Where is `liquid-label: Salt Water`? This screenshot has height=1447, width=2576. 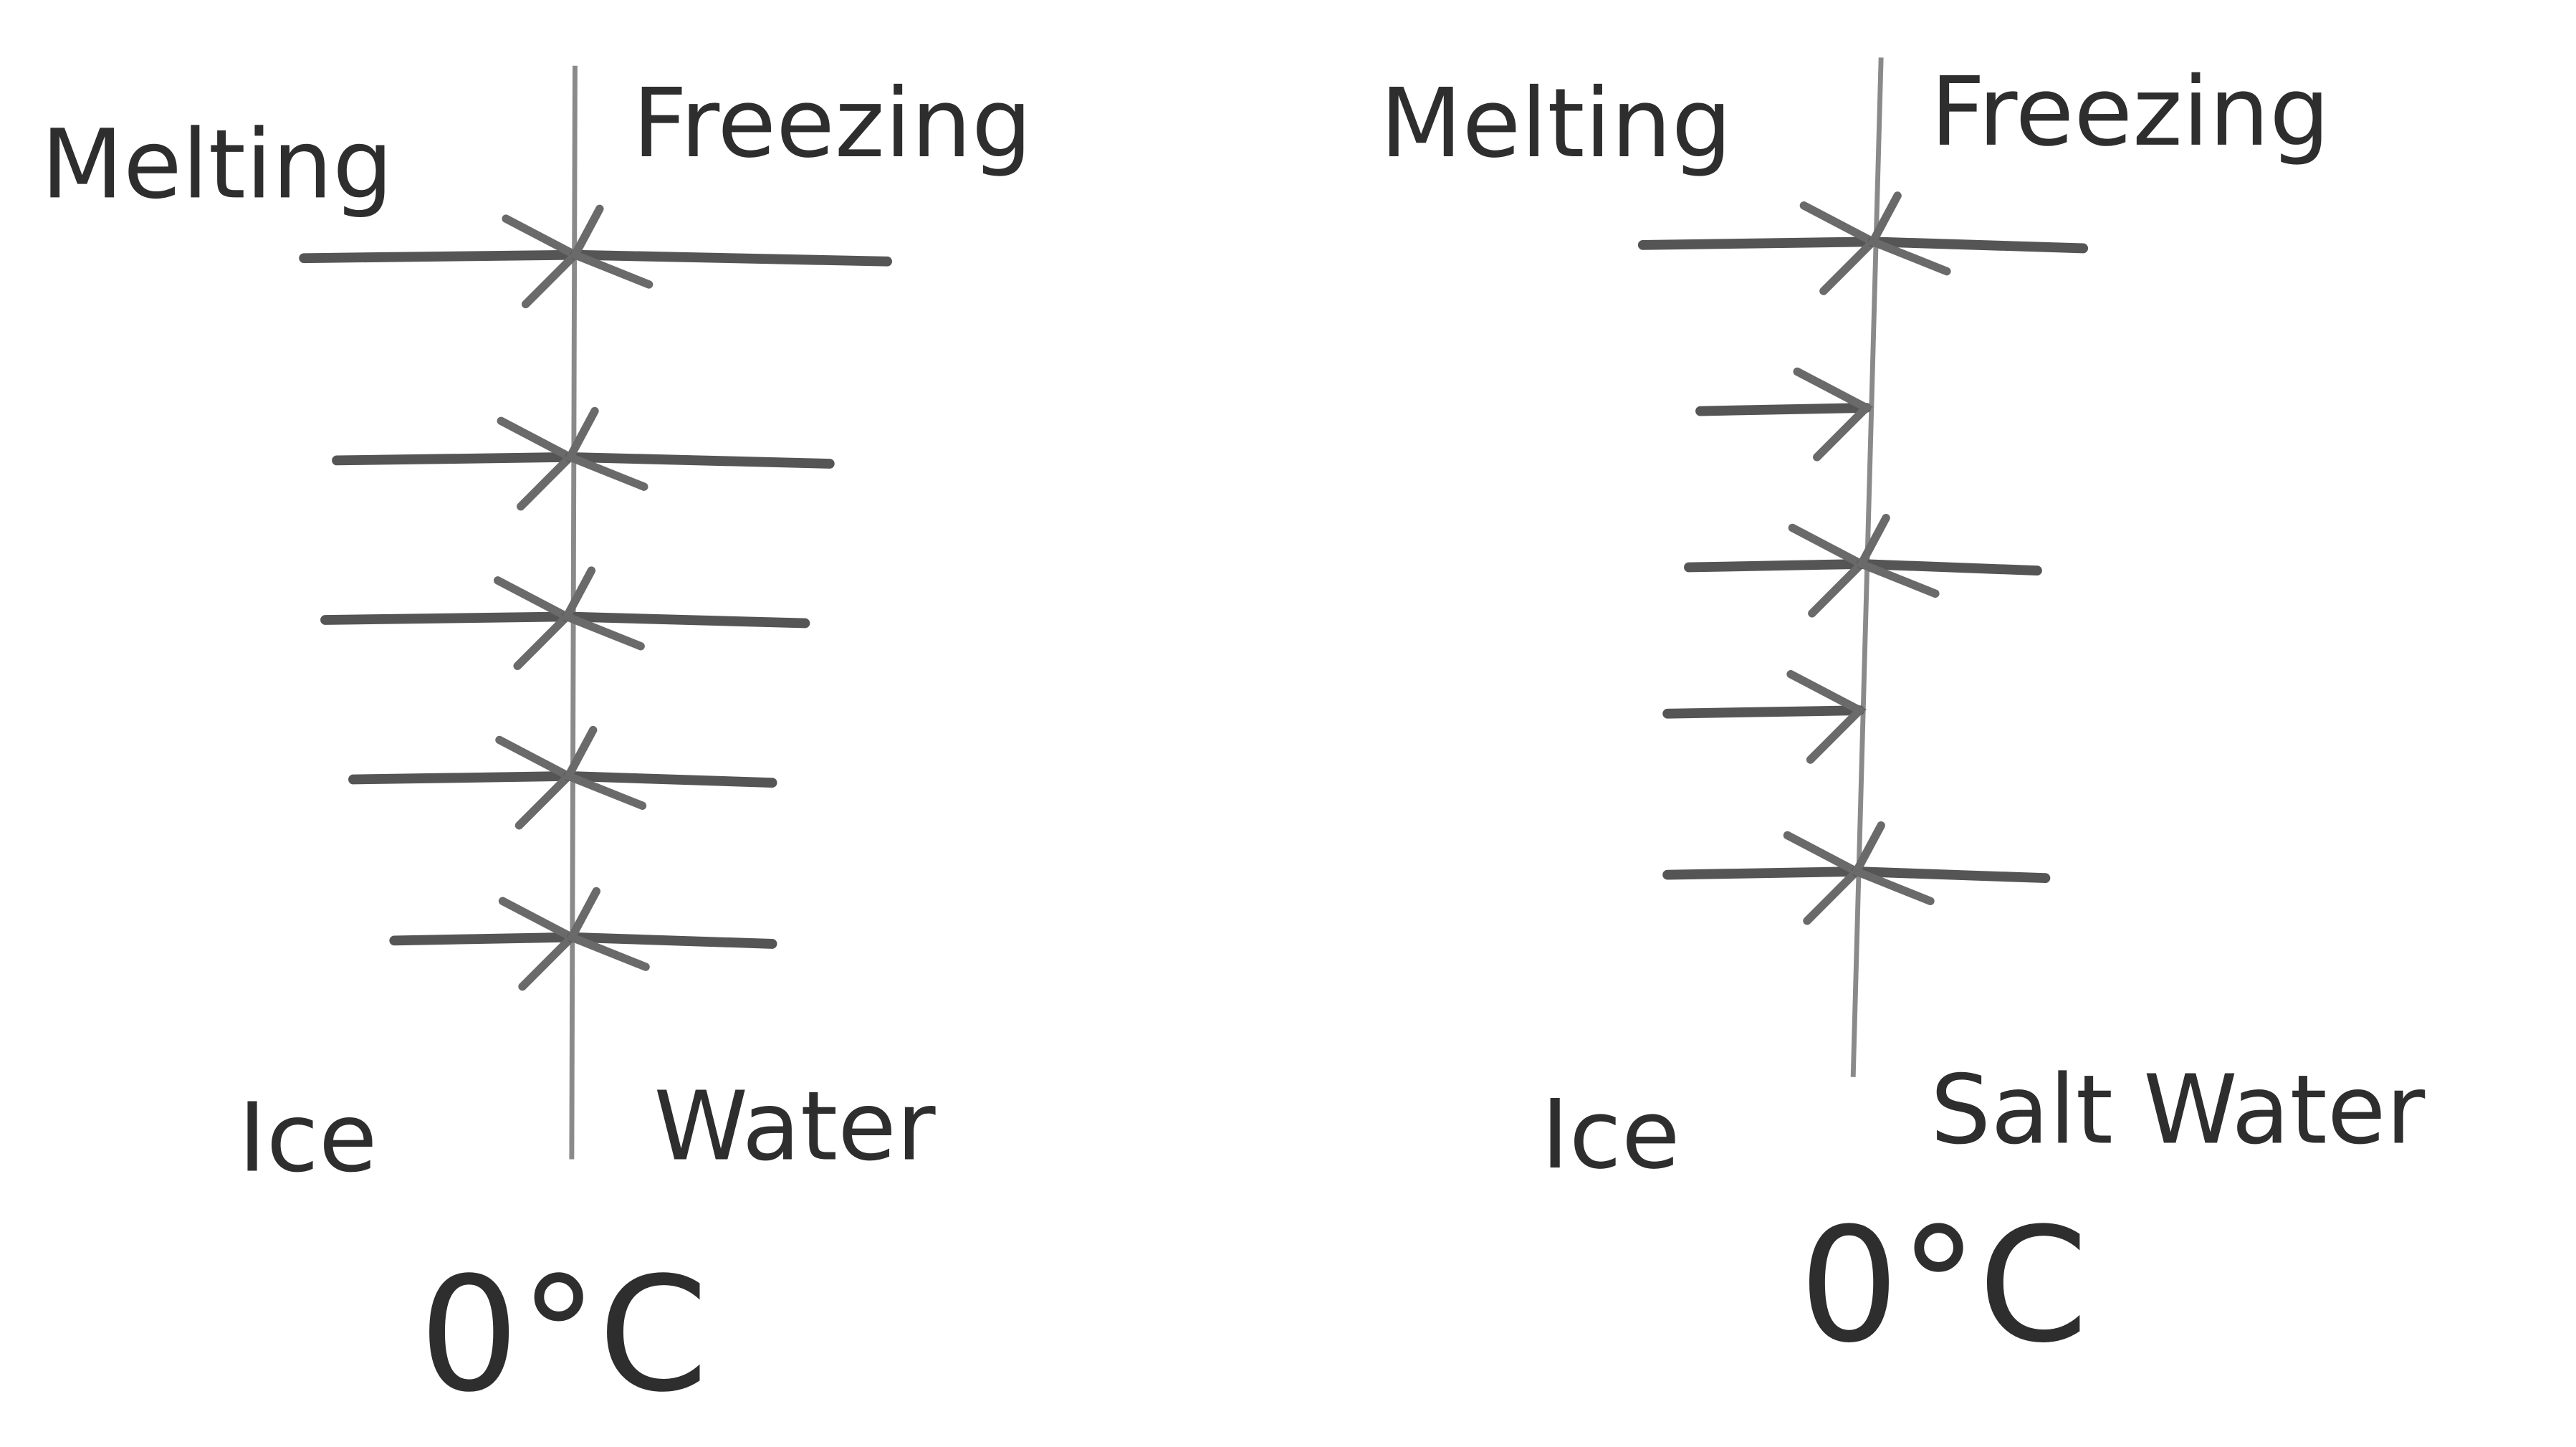
liquid-label: Salt Water is located at coordinates (2178, 1111).